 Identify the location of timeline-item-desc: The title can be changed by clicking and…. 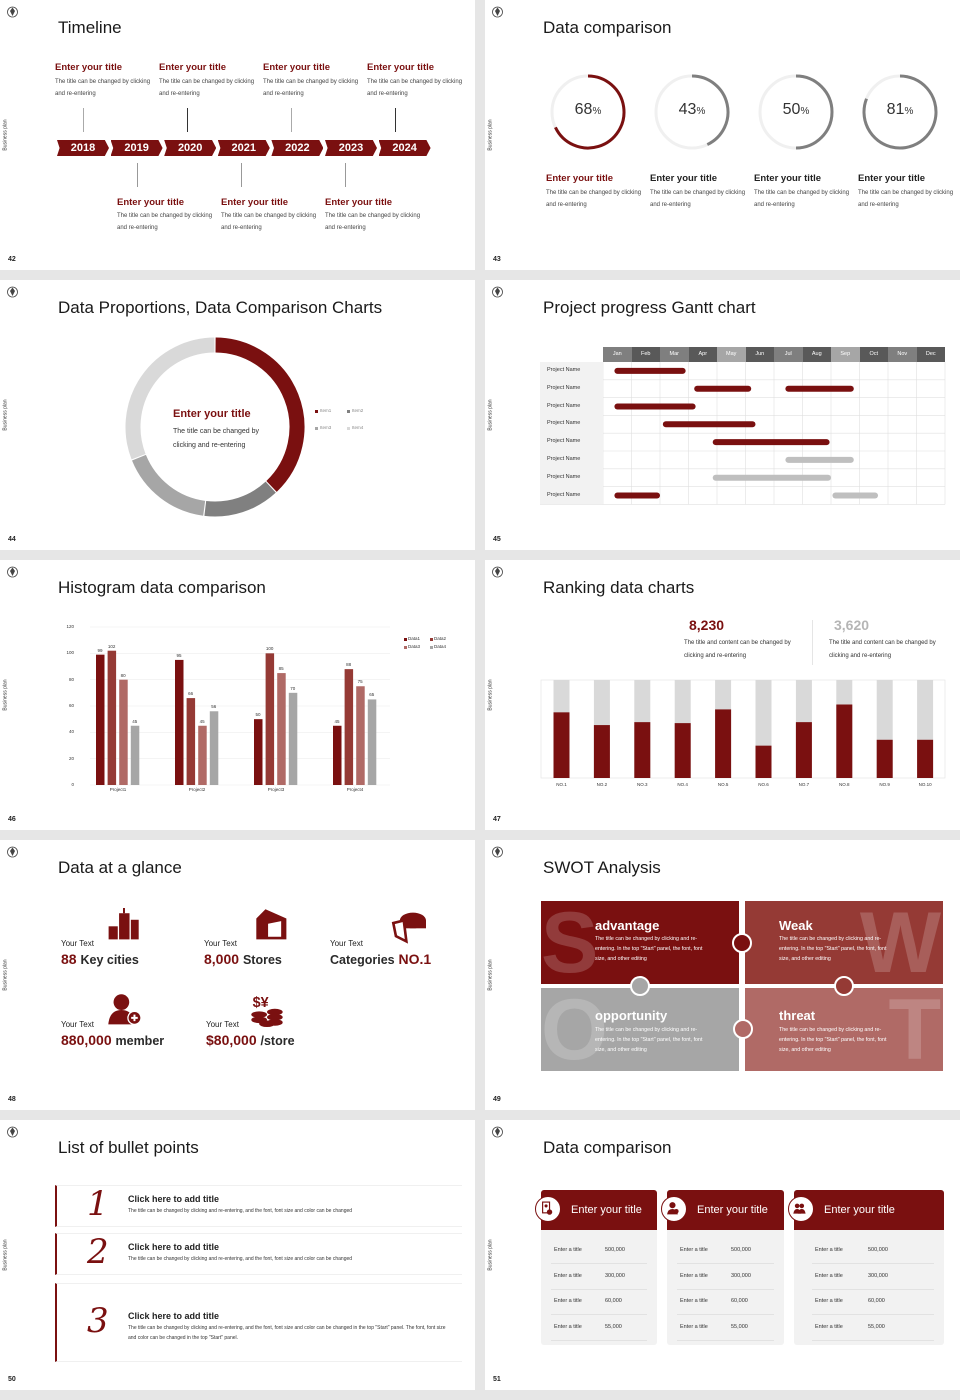
(415, 88).